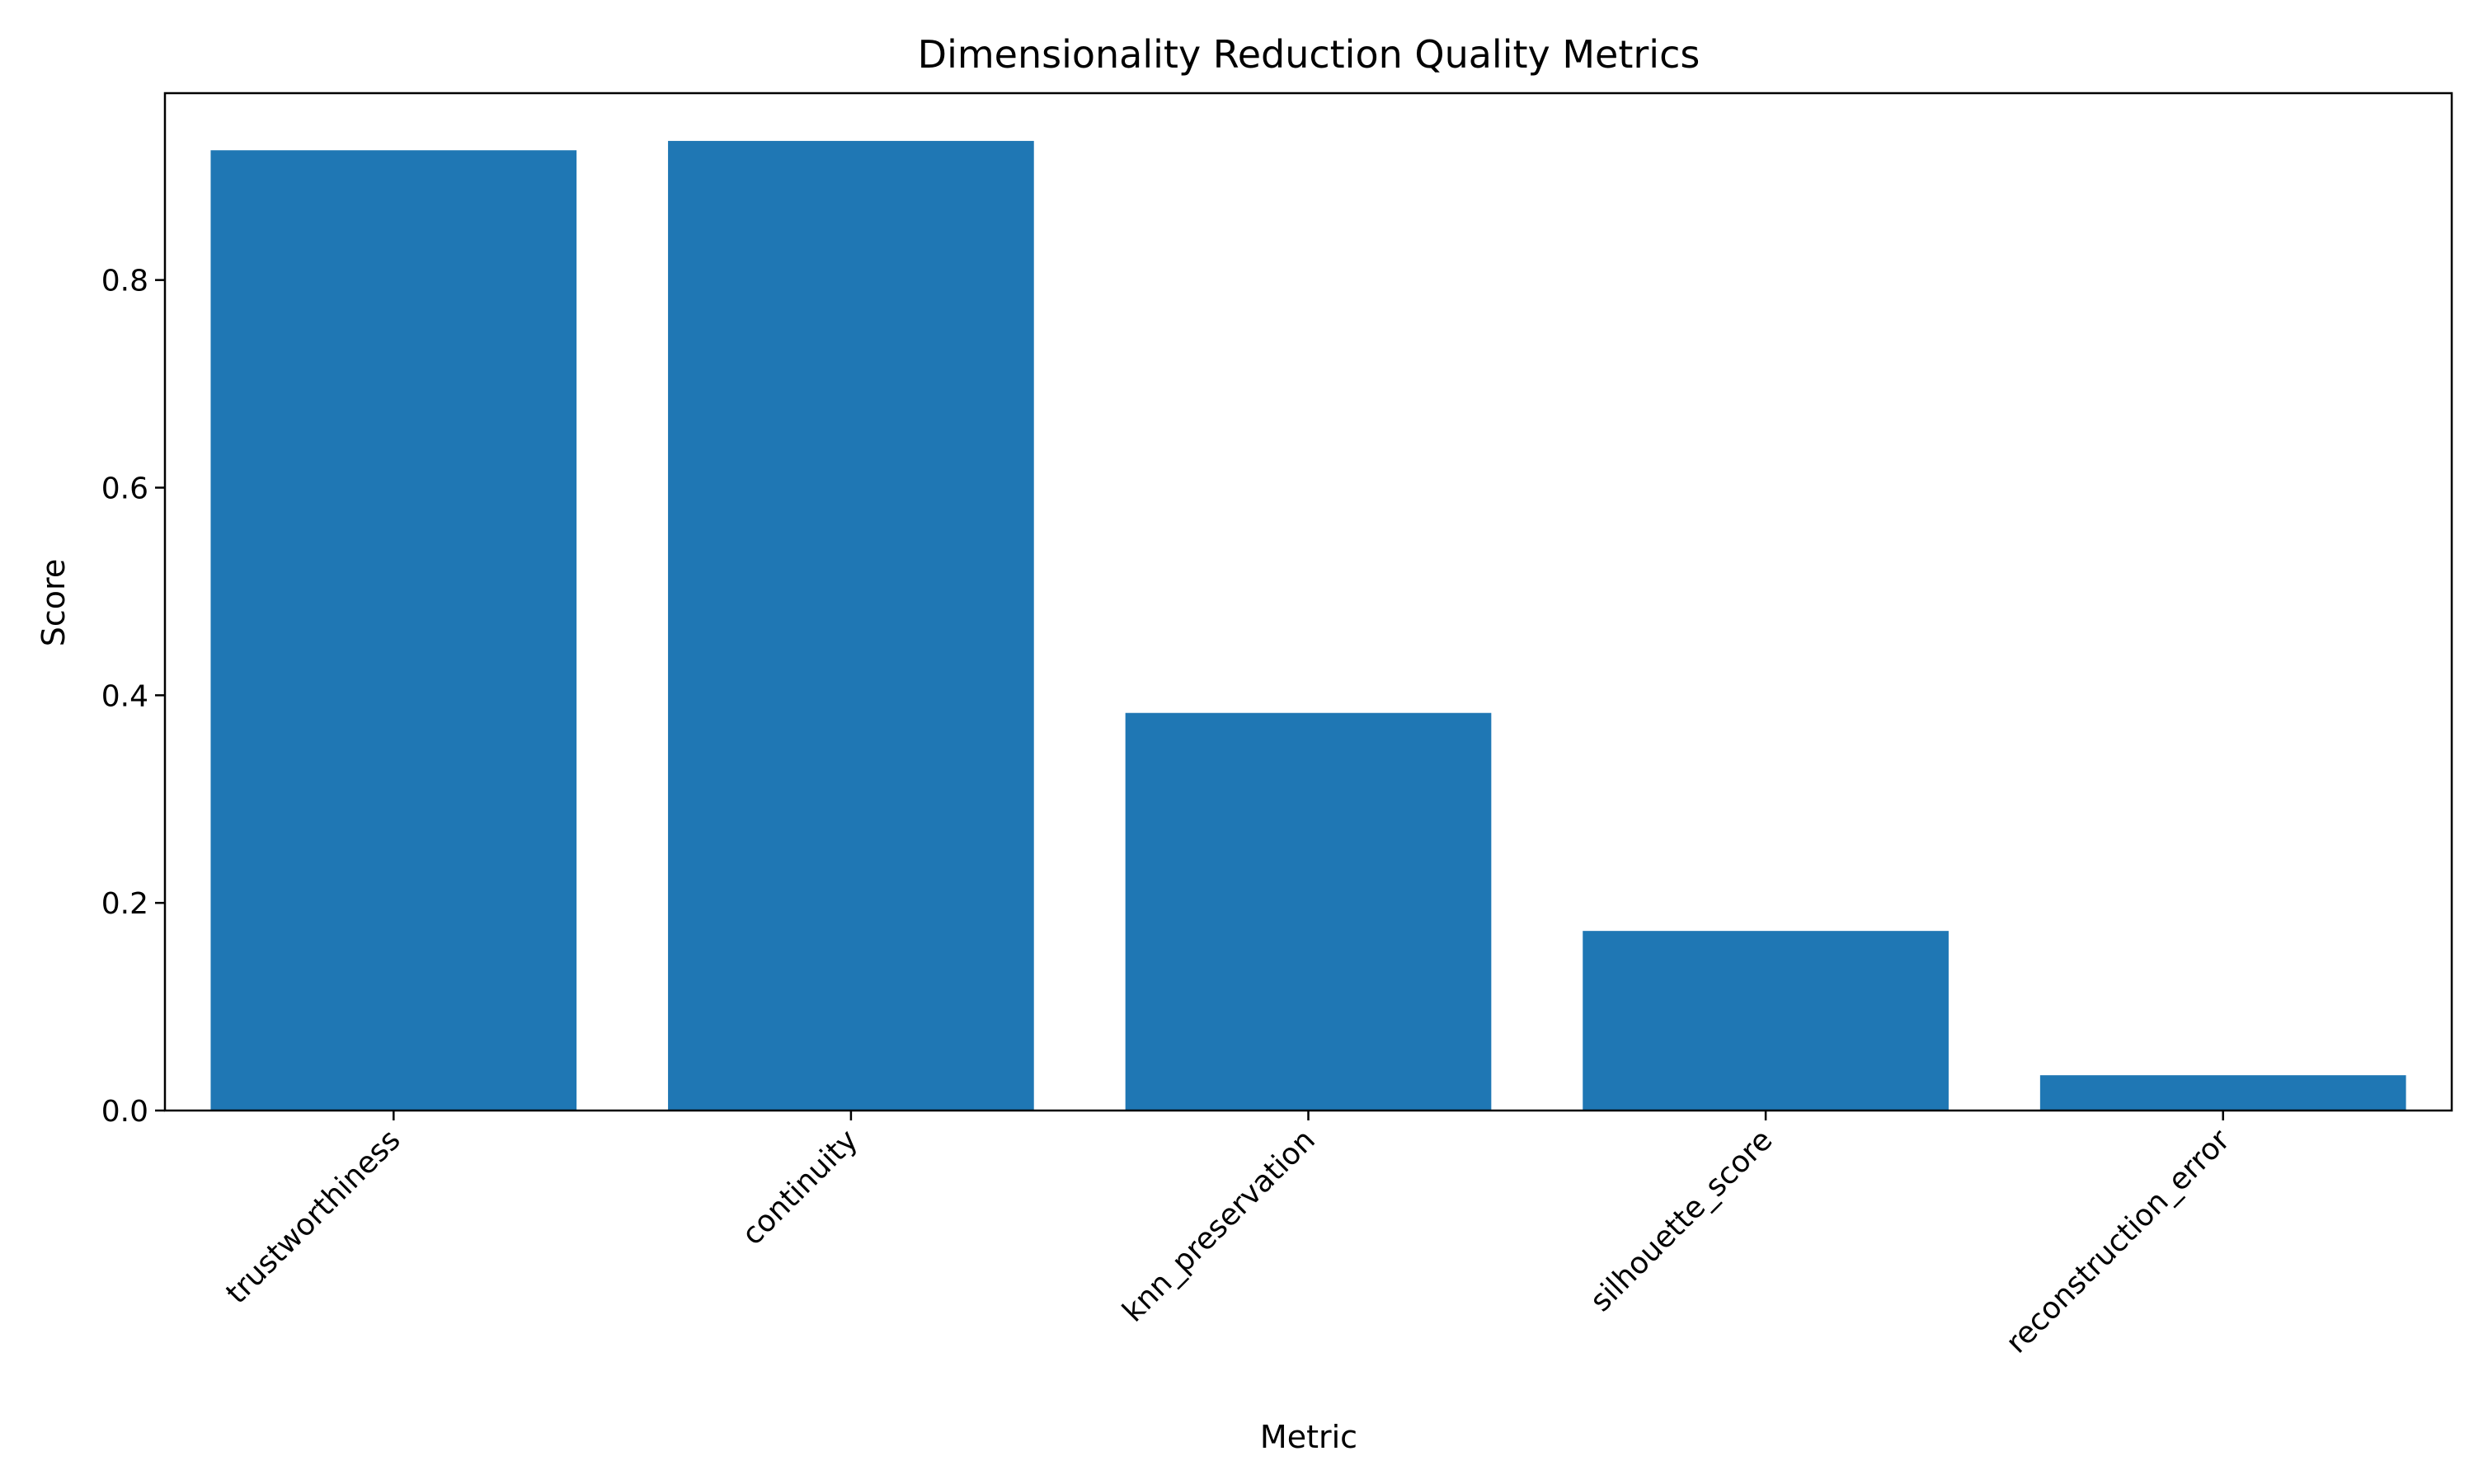 This screenshot has height=1484, width=2474. Describe the element at coordinates (1308, 911) in the screenshot. I see `bar-knn-preservation` at that location.